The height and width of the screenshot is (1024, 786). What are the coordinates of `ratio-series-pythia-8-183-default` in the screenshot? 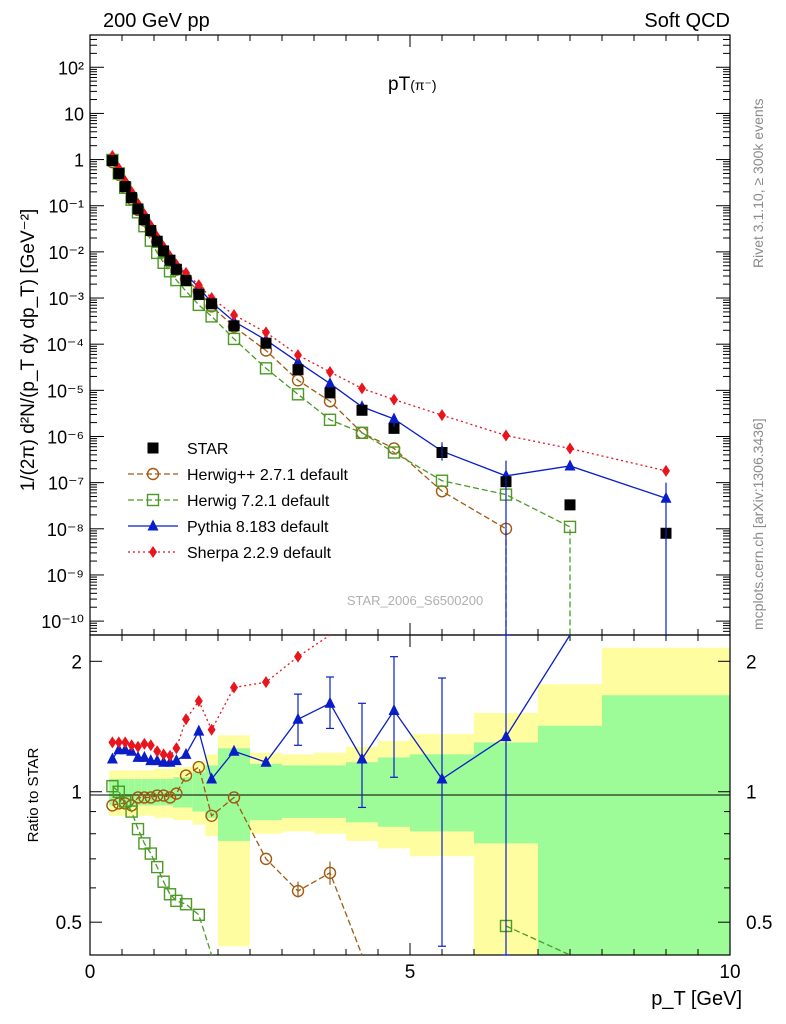 It's located at (338, 709).